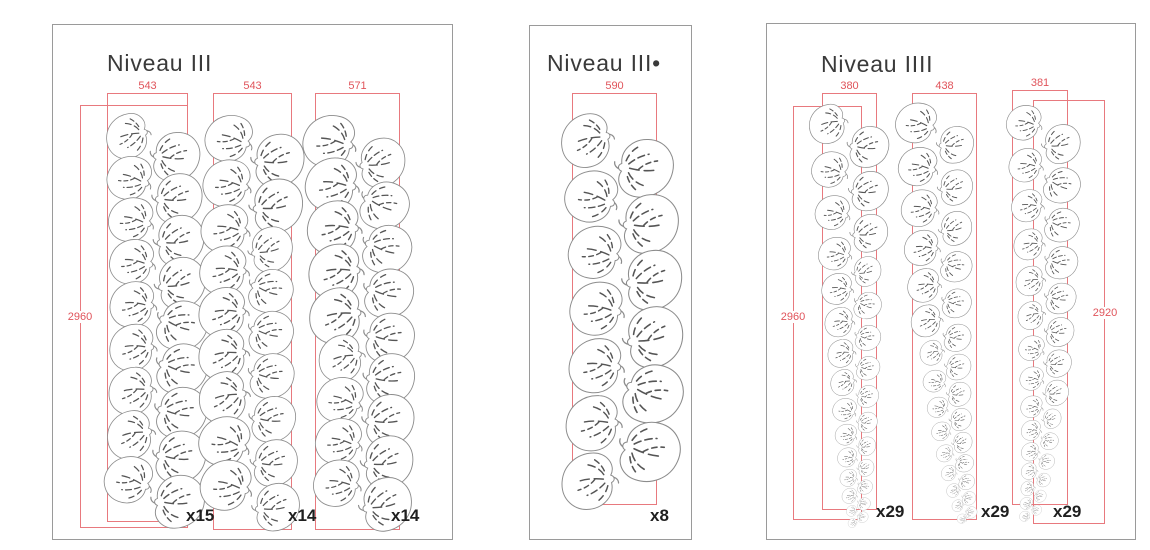  Describe the element at coordinates (200, 515) in the screenshot. I see `count-label: x15` at that location.